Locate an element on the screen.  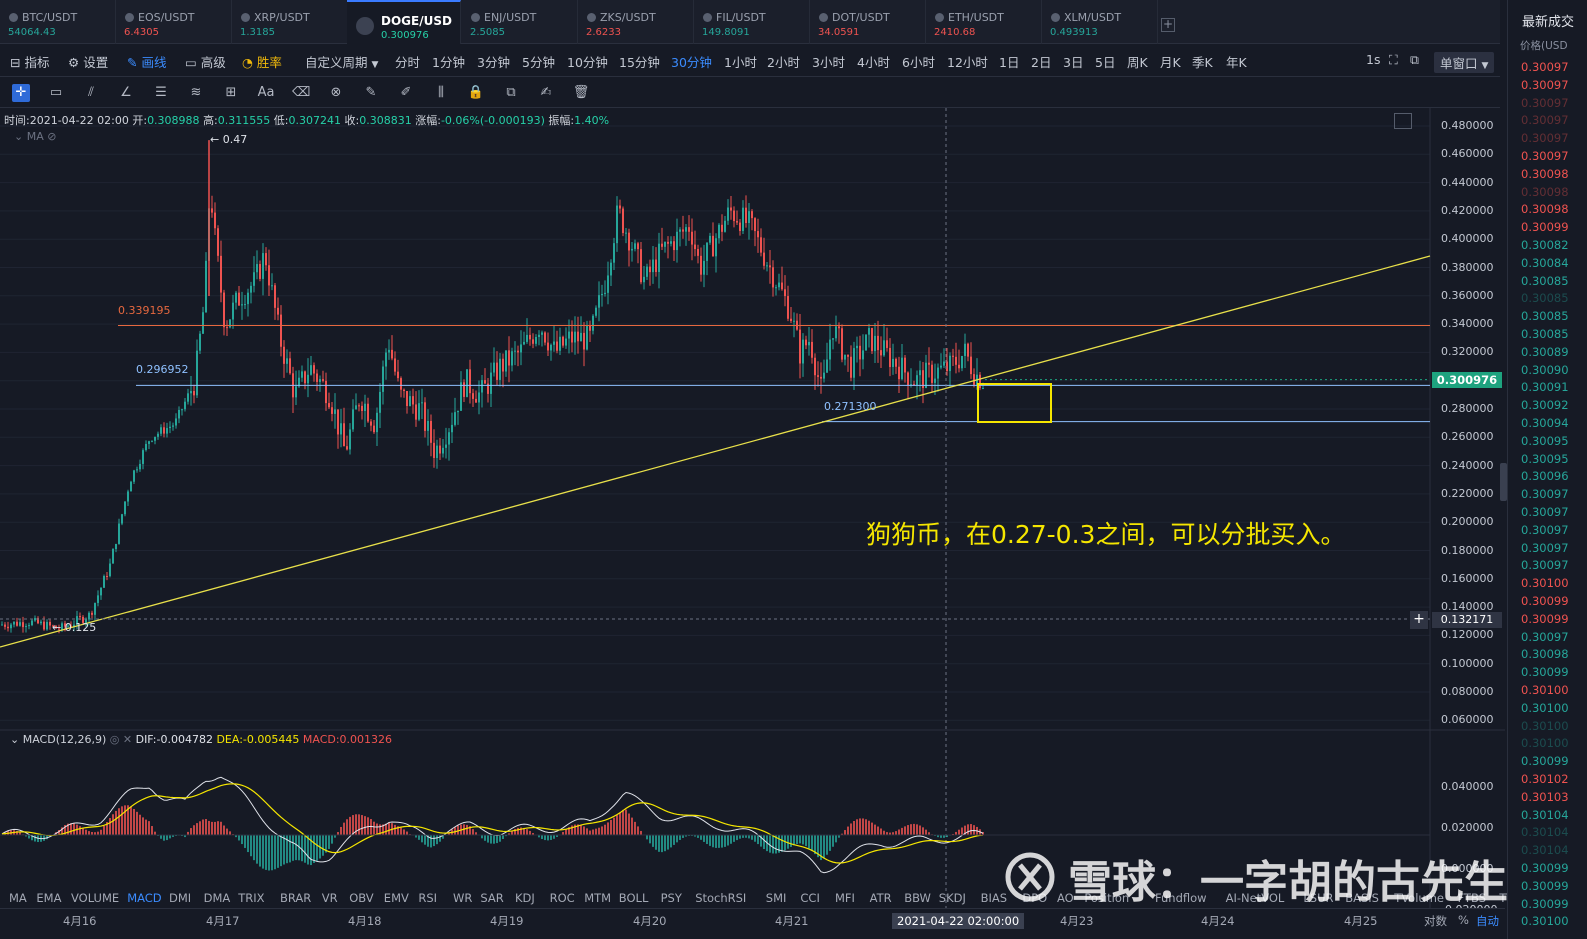
indicator-dmi: DMI is located at coordinates (180, 898).